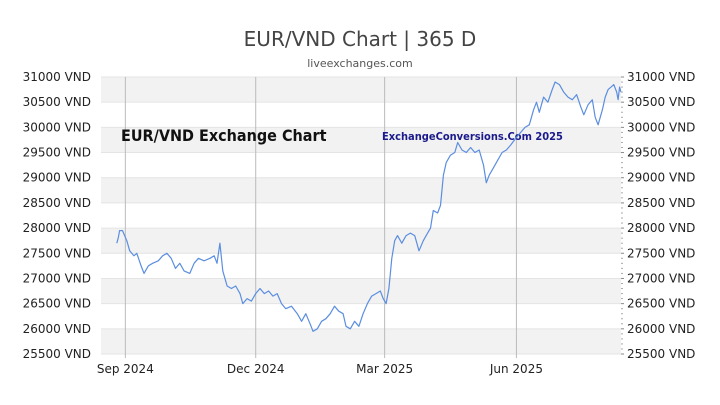 This screenshot has height=405, width=720. Describe the element at coordinates (472, 136) in the screenshot. I see `watermark-site: ExchangeConversions.Com 2025` at that location.